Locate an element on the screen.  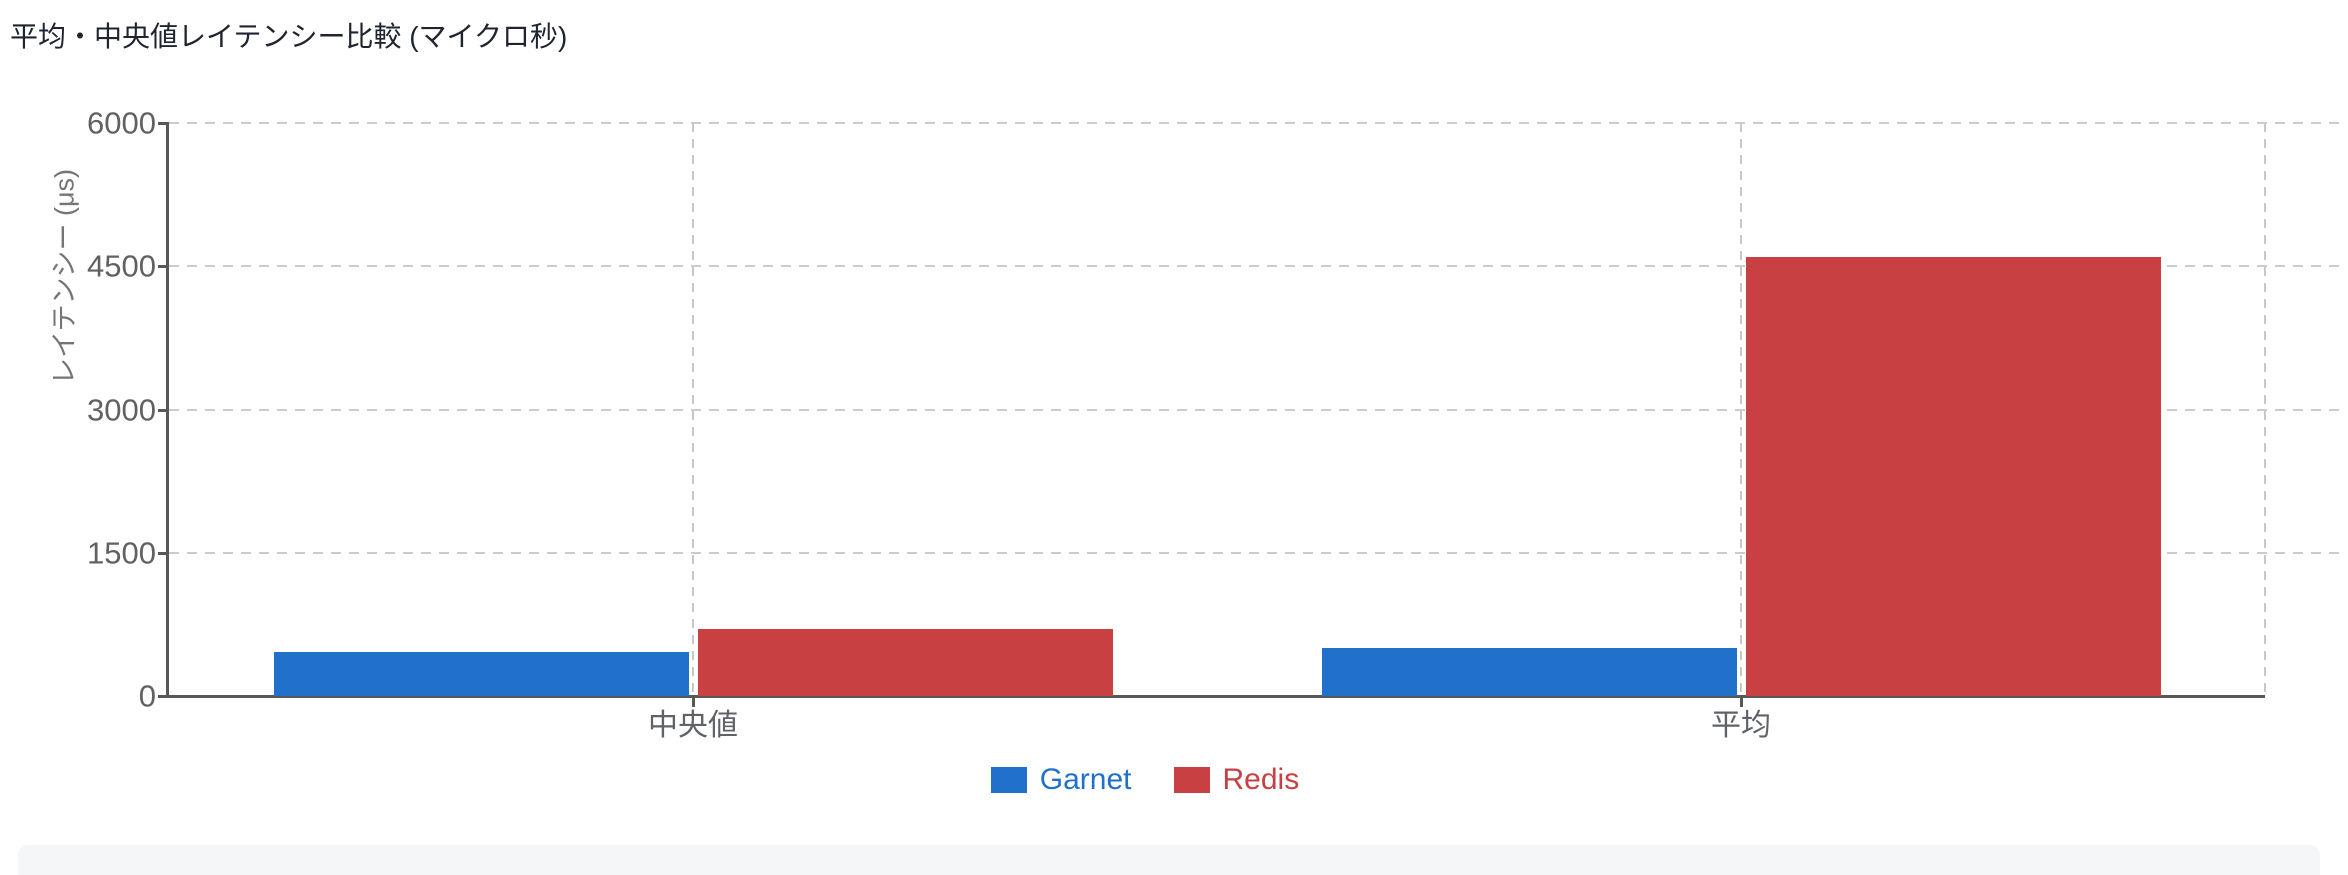
legend-label-garnet: Garnet is located at coordinates (1085, 779).